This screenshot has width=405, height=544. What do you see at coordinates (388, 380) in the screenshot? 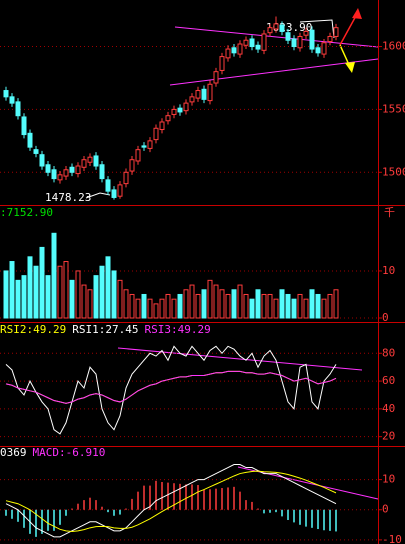
I see `y-tick-label: 60` at bounding box center [388, 380].